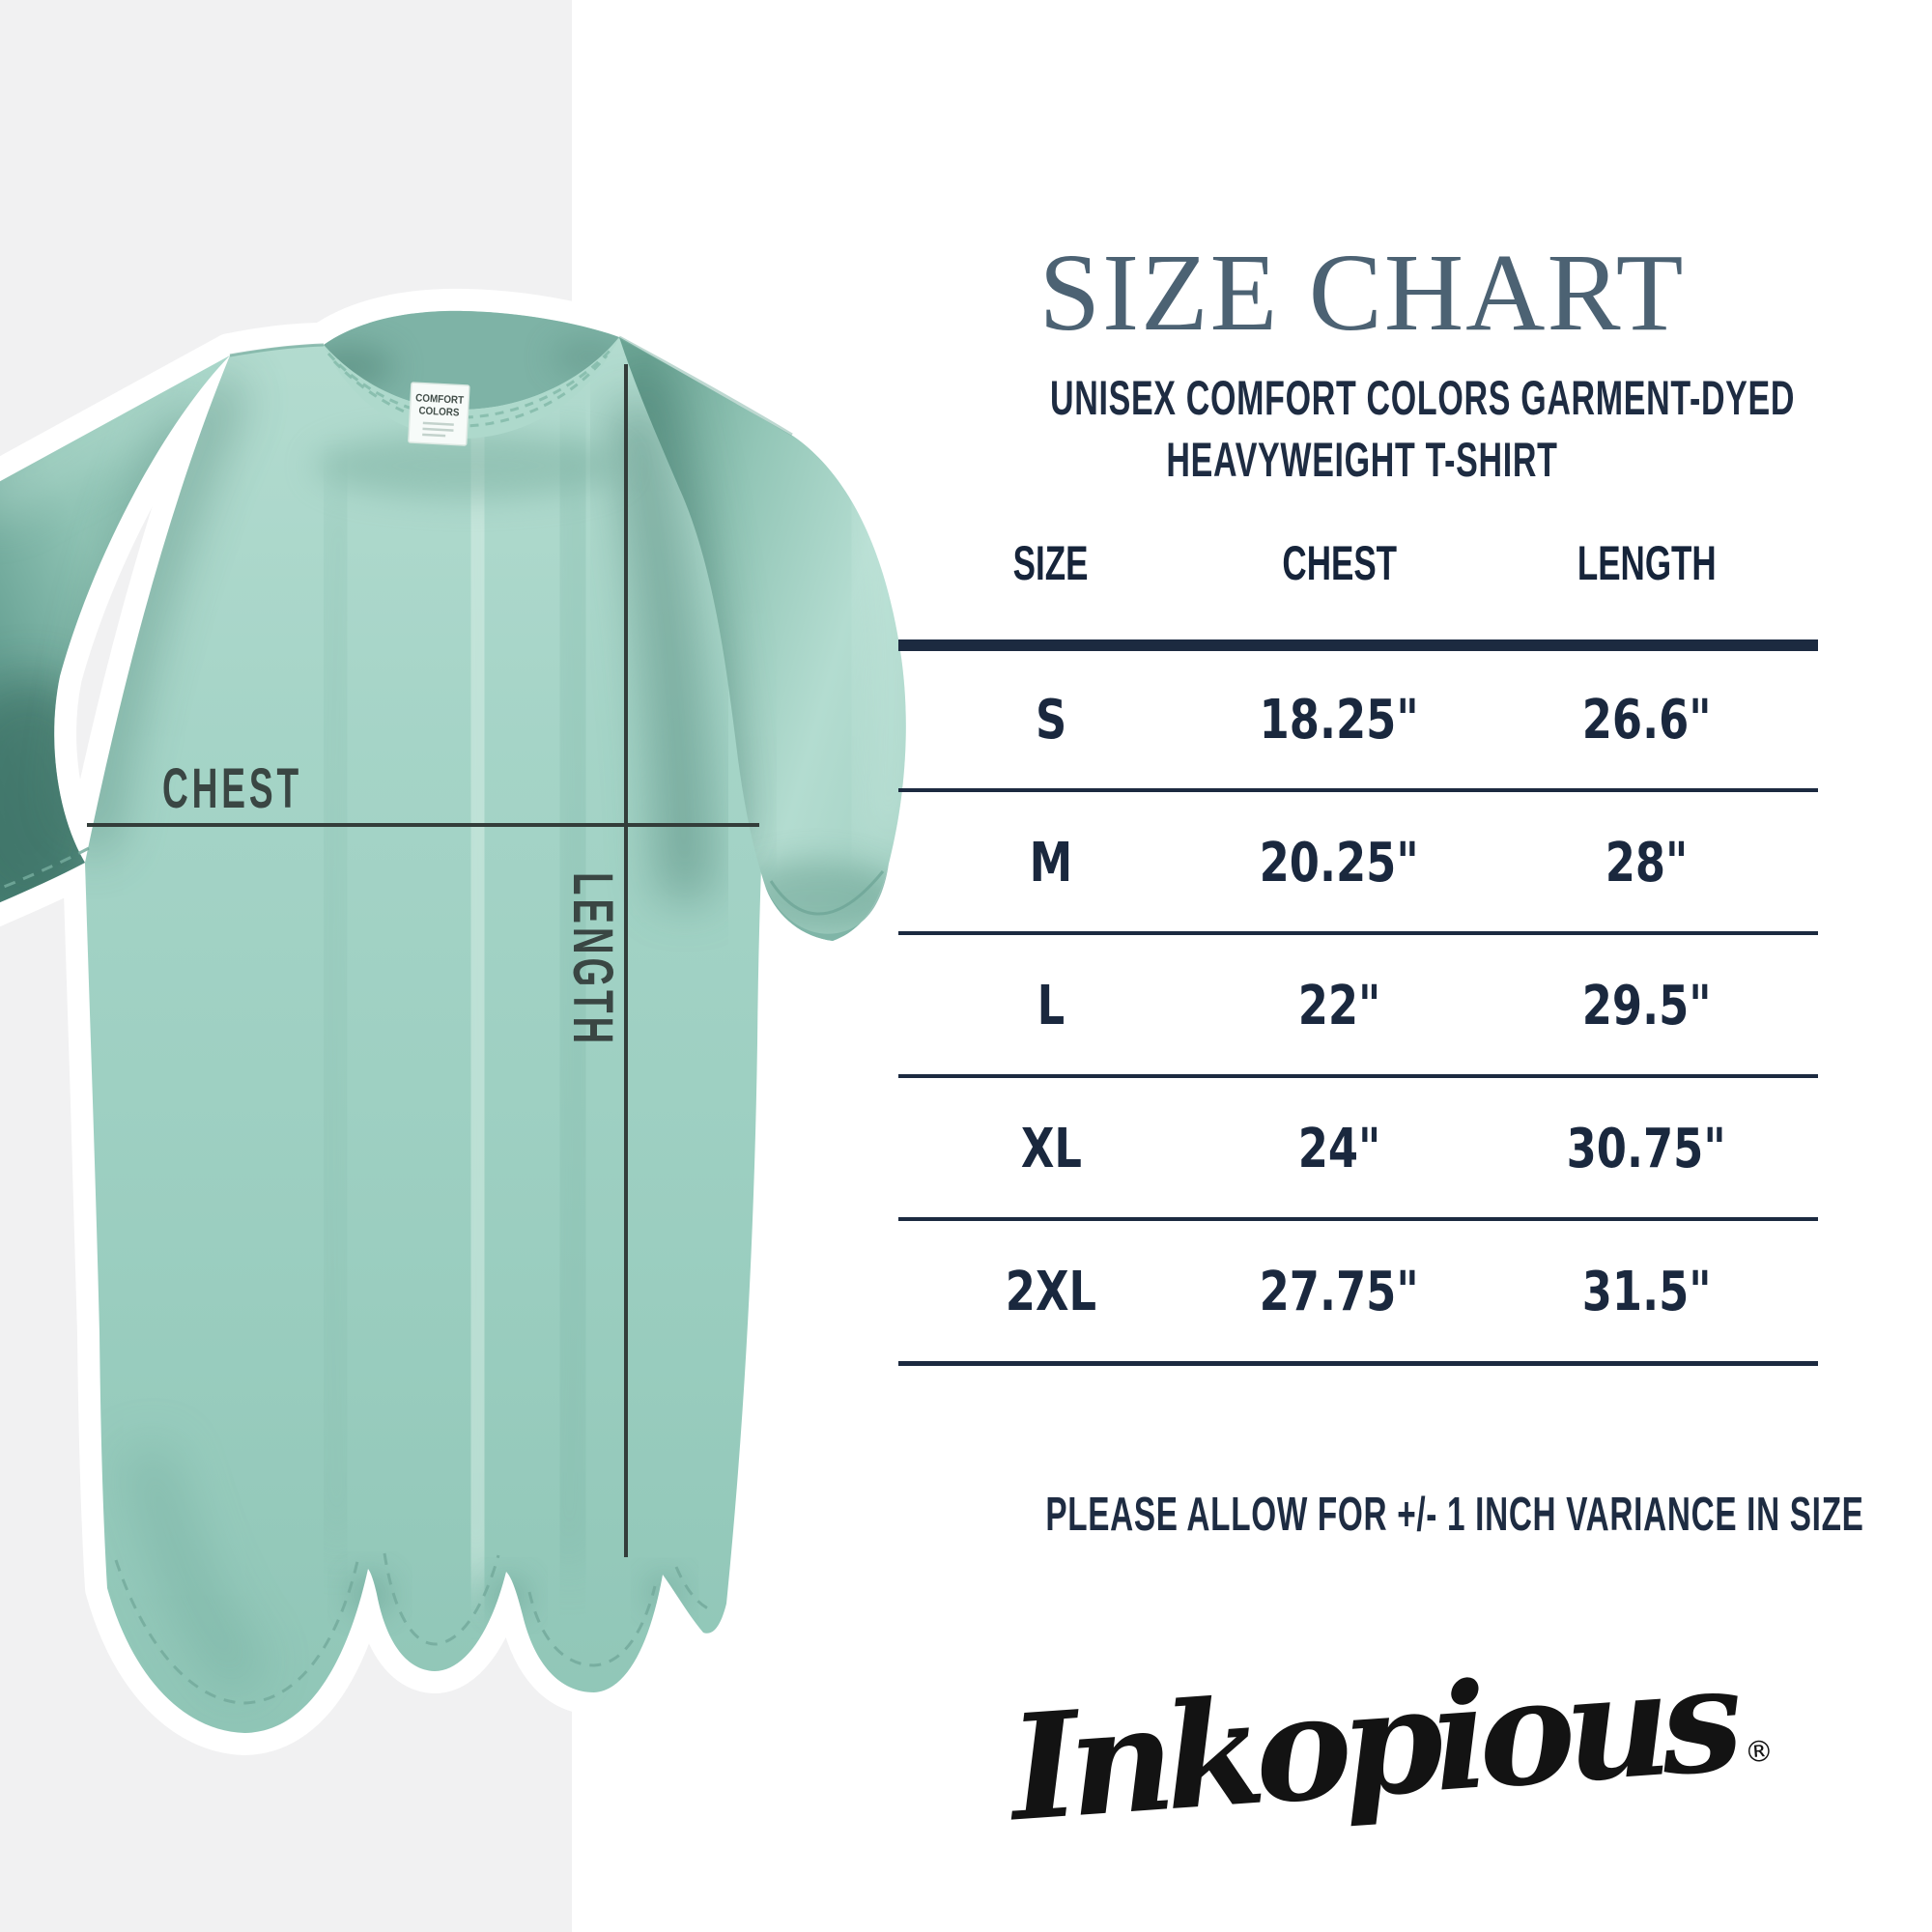  What do you see at coordinates (1339, 563) in the screenshot?
I see `column-header-chest: CHEST` at bounding box center [1339, 563].